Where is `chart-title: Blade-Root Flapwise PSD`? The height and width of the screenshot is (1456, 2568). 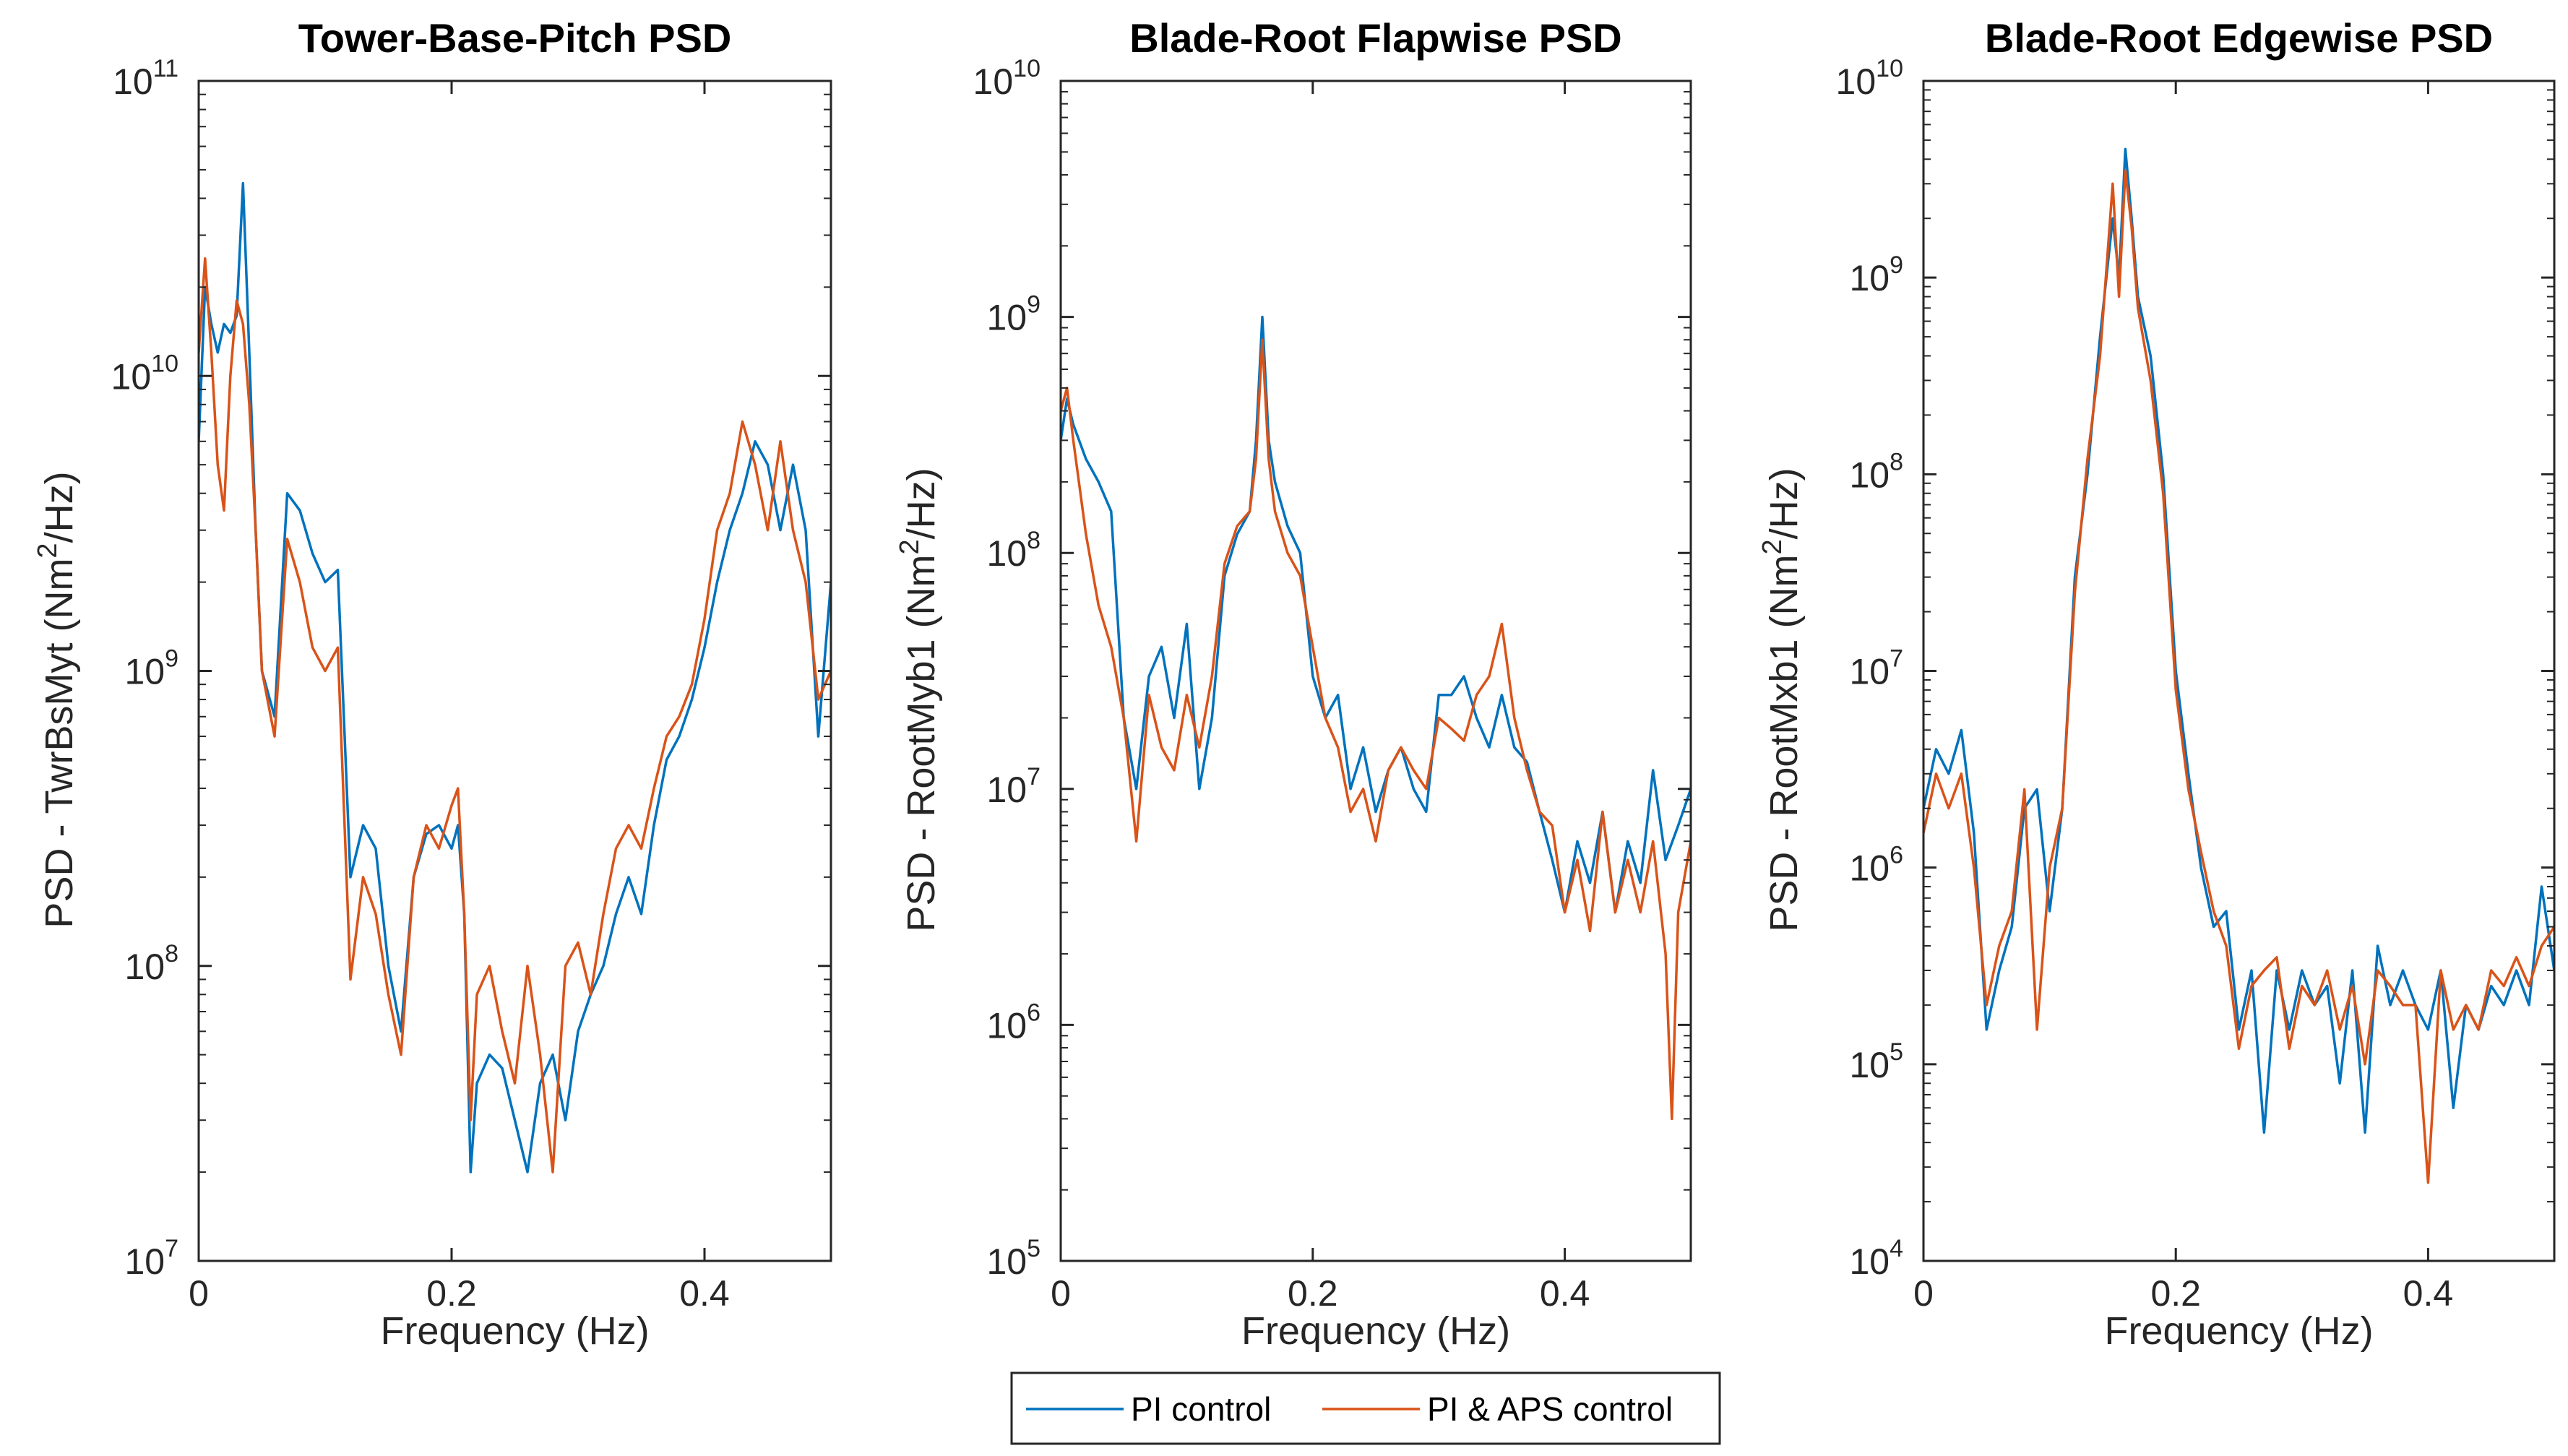 chart-title: Blade-Root Flapwise PSD is located at coordinates (1375, 38).